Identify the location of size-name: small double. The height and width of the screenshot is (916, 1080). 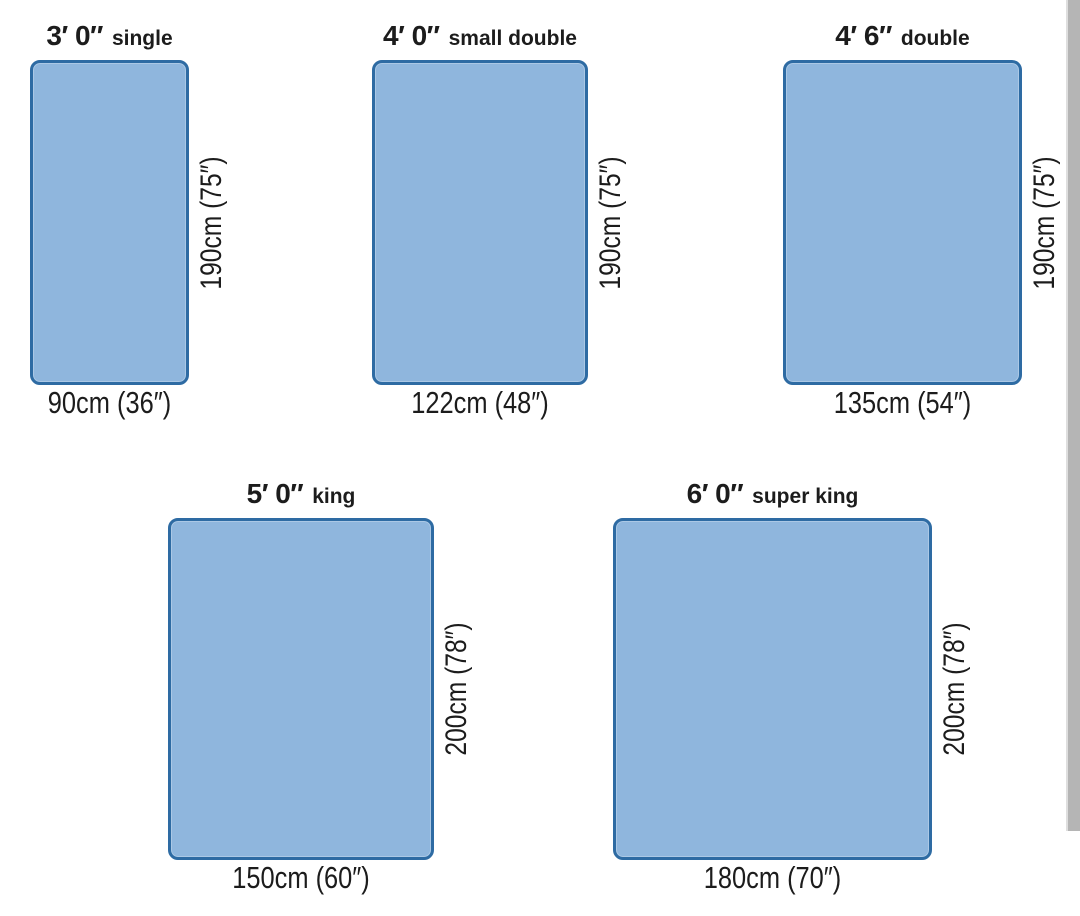
(512, 38).